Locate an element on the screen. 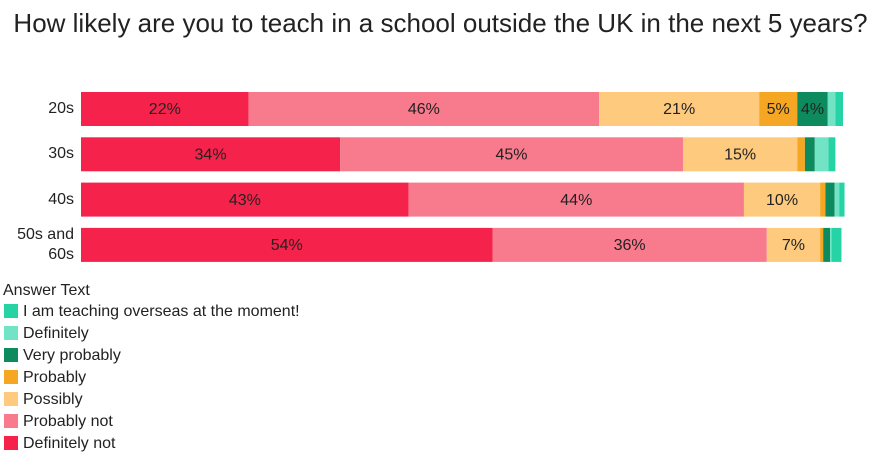 The image size is (881, 454). data-label: 21% is located at coordinates (679, 109).